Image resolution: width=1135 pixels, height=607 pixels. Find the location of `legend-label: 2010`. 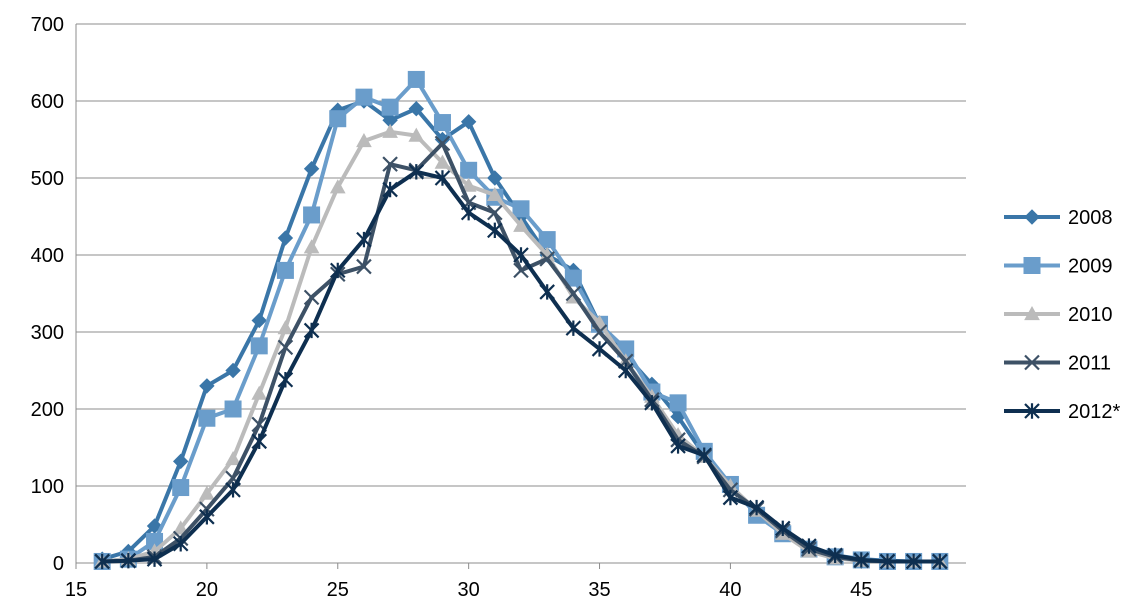

legend-label: 2010 is located at coordinates (1090, 315).